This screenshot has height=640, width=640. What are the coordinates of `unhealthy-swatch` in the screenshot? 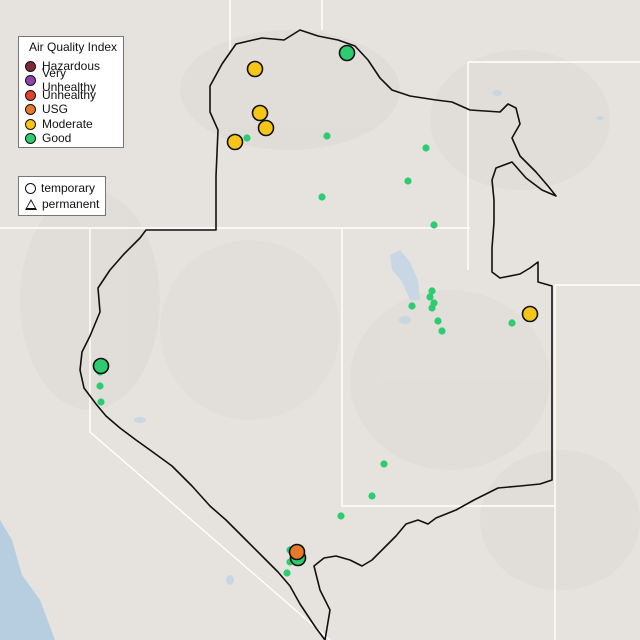 It's located at (30, 95).